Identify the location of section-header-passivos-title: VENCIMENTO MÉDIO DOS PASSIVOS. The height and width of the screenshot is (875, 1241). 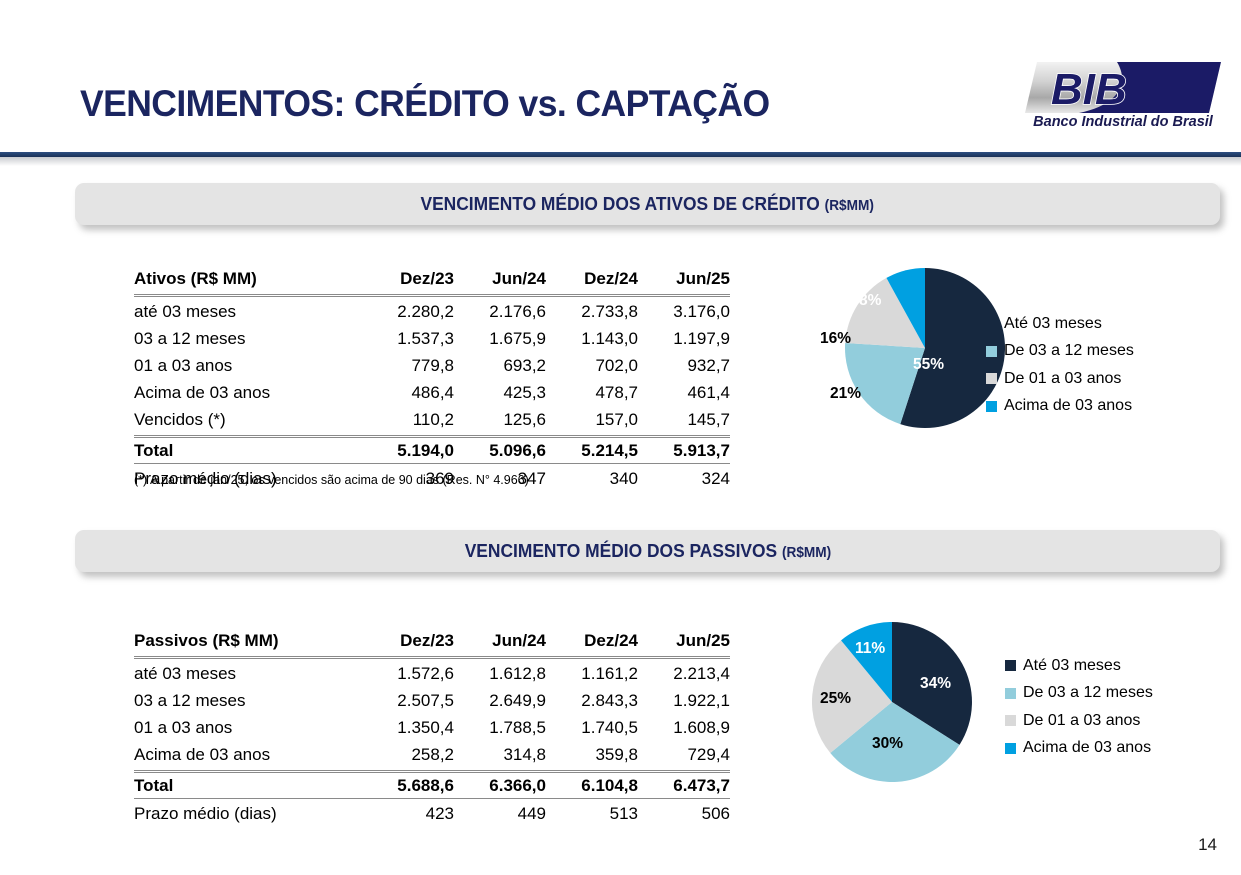
(620, 550).